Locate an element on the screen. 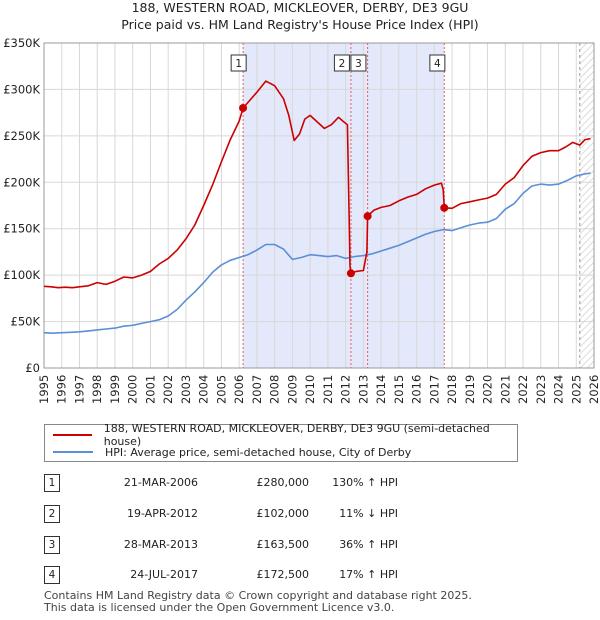 The image size is (600, 620). x-tick-label: 2008 is located at coordinates (275, 389).